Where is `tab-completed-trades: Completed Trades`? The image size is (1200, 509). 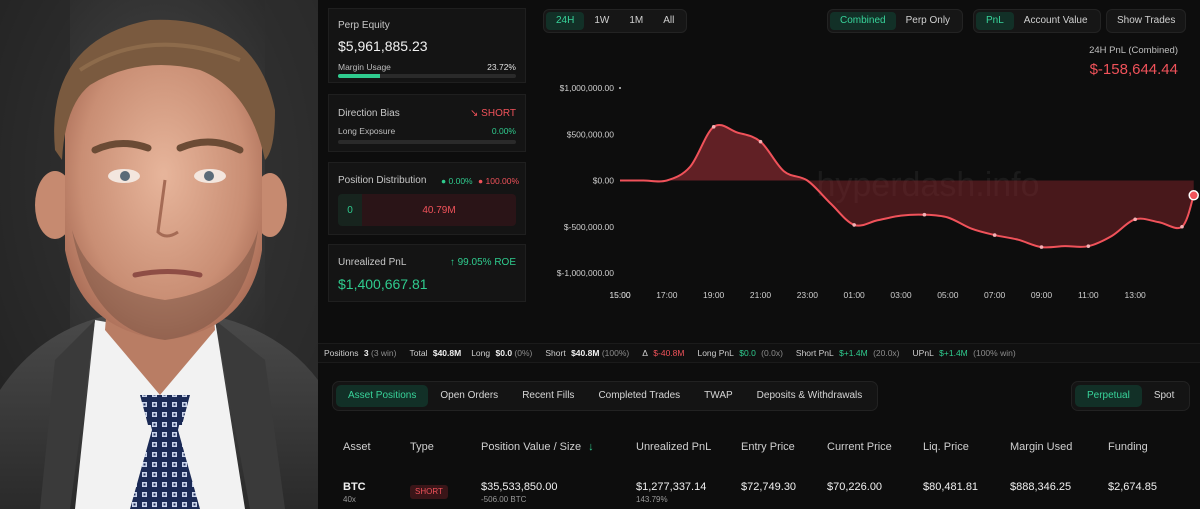
tab-completed-trades: Completed Trades is located at coordinates (639, 395).